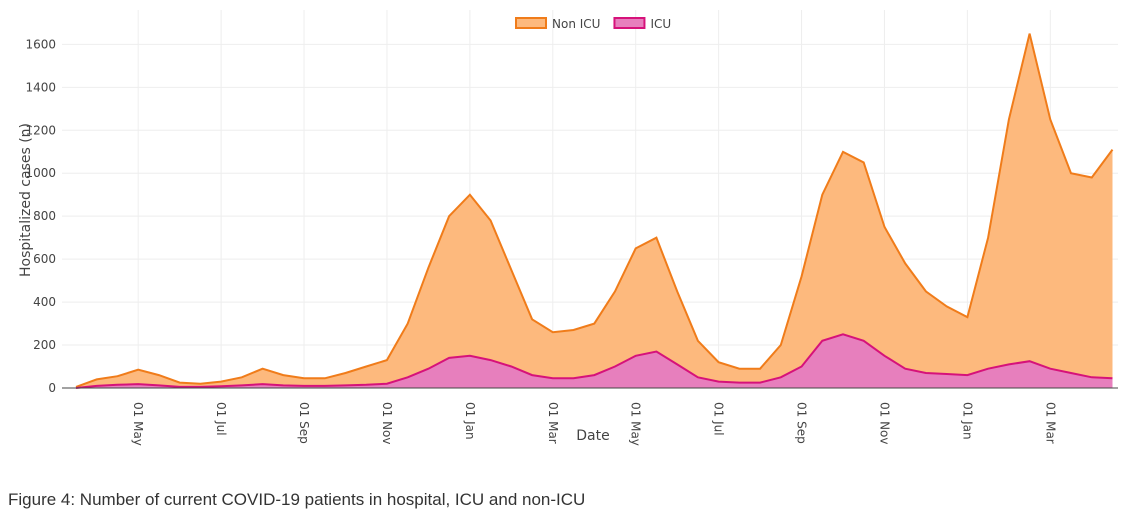 This screenshot has height=532, width=1127. I want to click on y-tick-label: 1400, so click(40, 87).